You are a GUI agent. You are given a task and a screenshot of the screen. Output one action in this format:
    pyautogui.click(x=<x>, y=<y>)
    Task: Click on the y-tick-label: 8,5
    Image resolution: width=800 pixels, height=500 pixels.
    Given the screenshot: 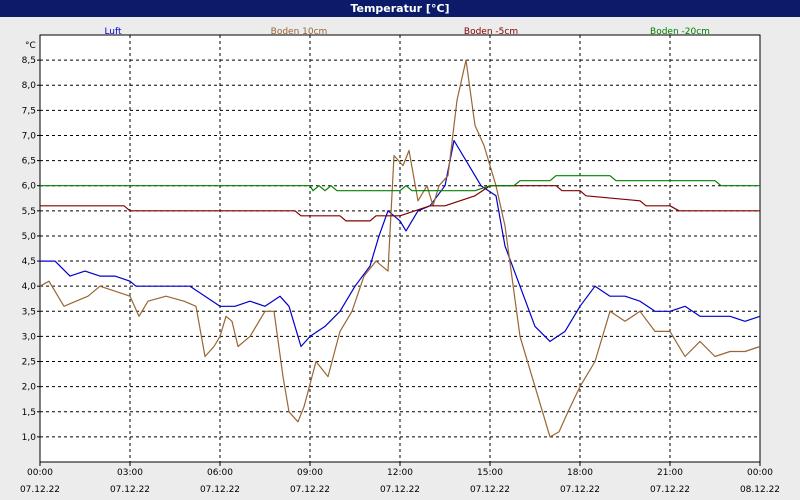 What is the action you would take?
    pyautogui.click(x=29, y=61)
    